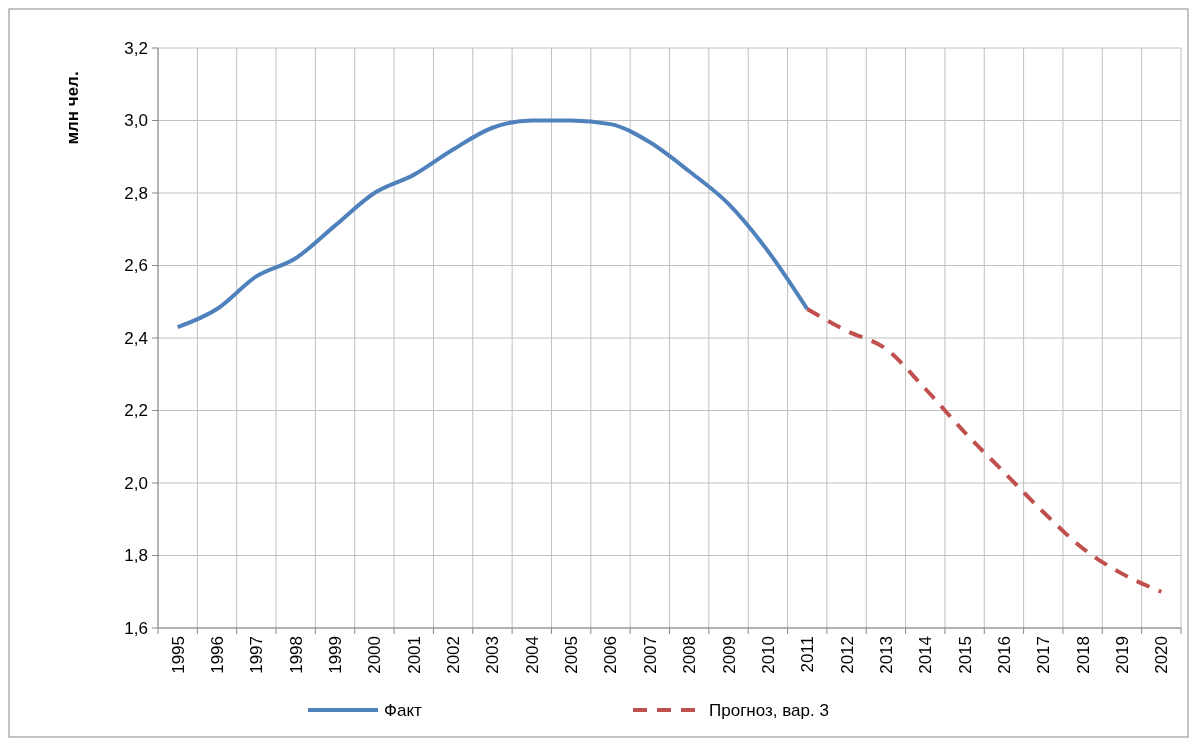 The image size is (1197, 746). I want to click on x-tick-label: 2019, so click(1122, 655).